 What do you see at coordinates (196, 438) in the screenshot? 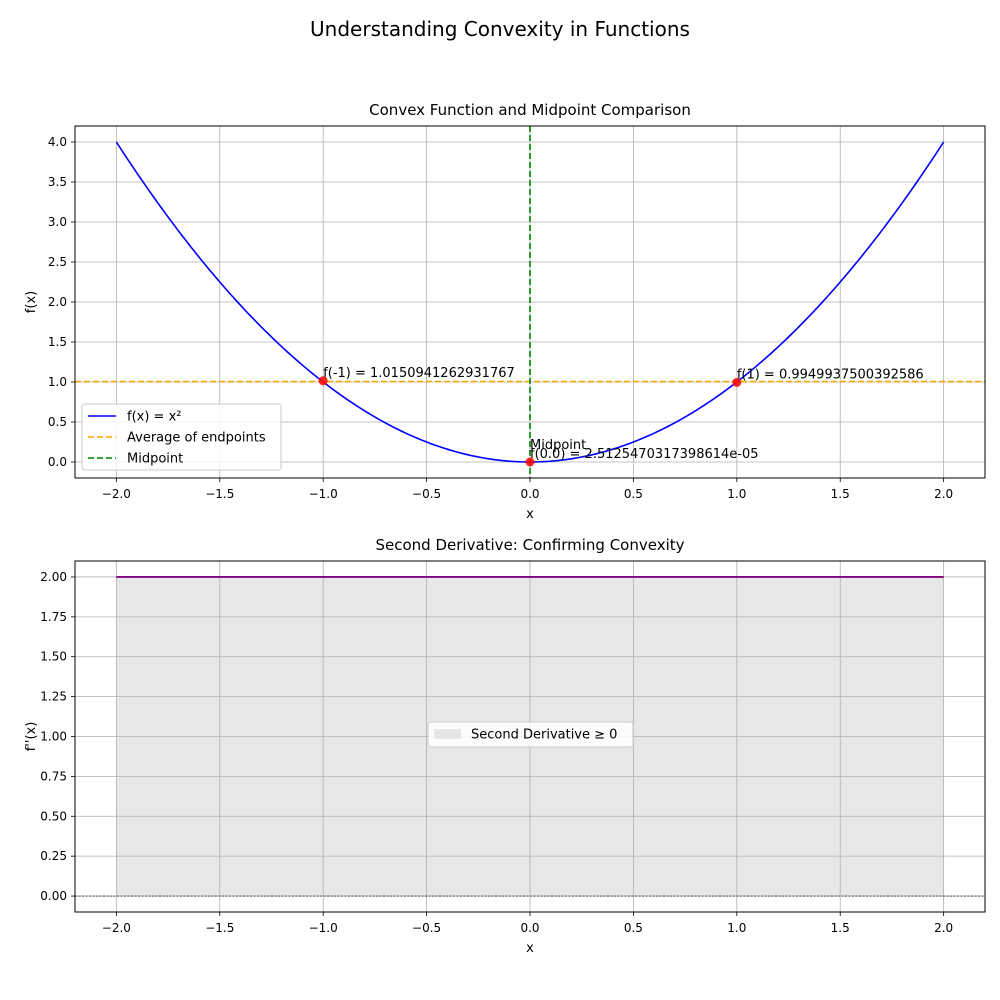
I see `legend-label: Average of endpoints` at bounding box center [196, 438].